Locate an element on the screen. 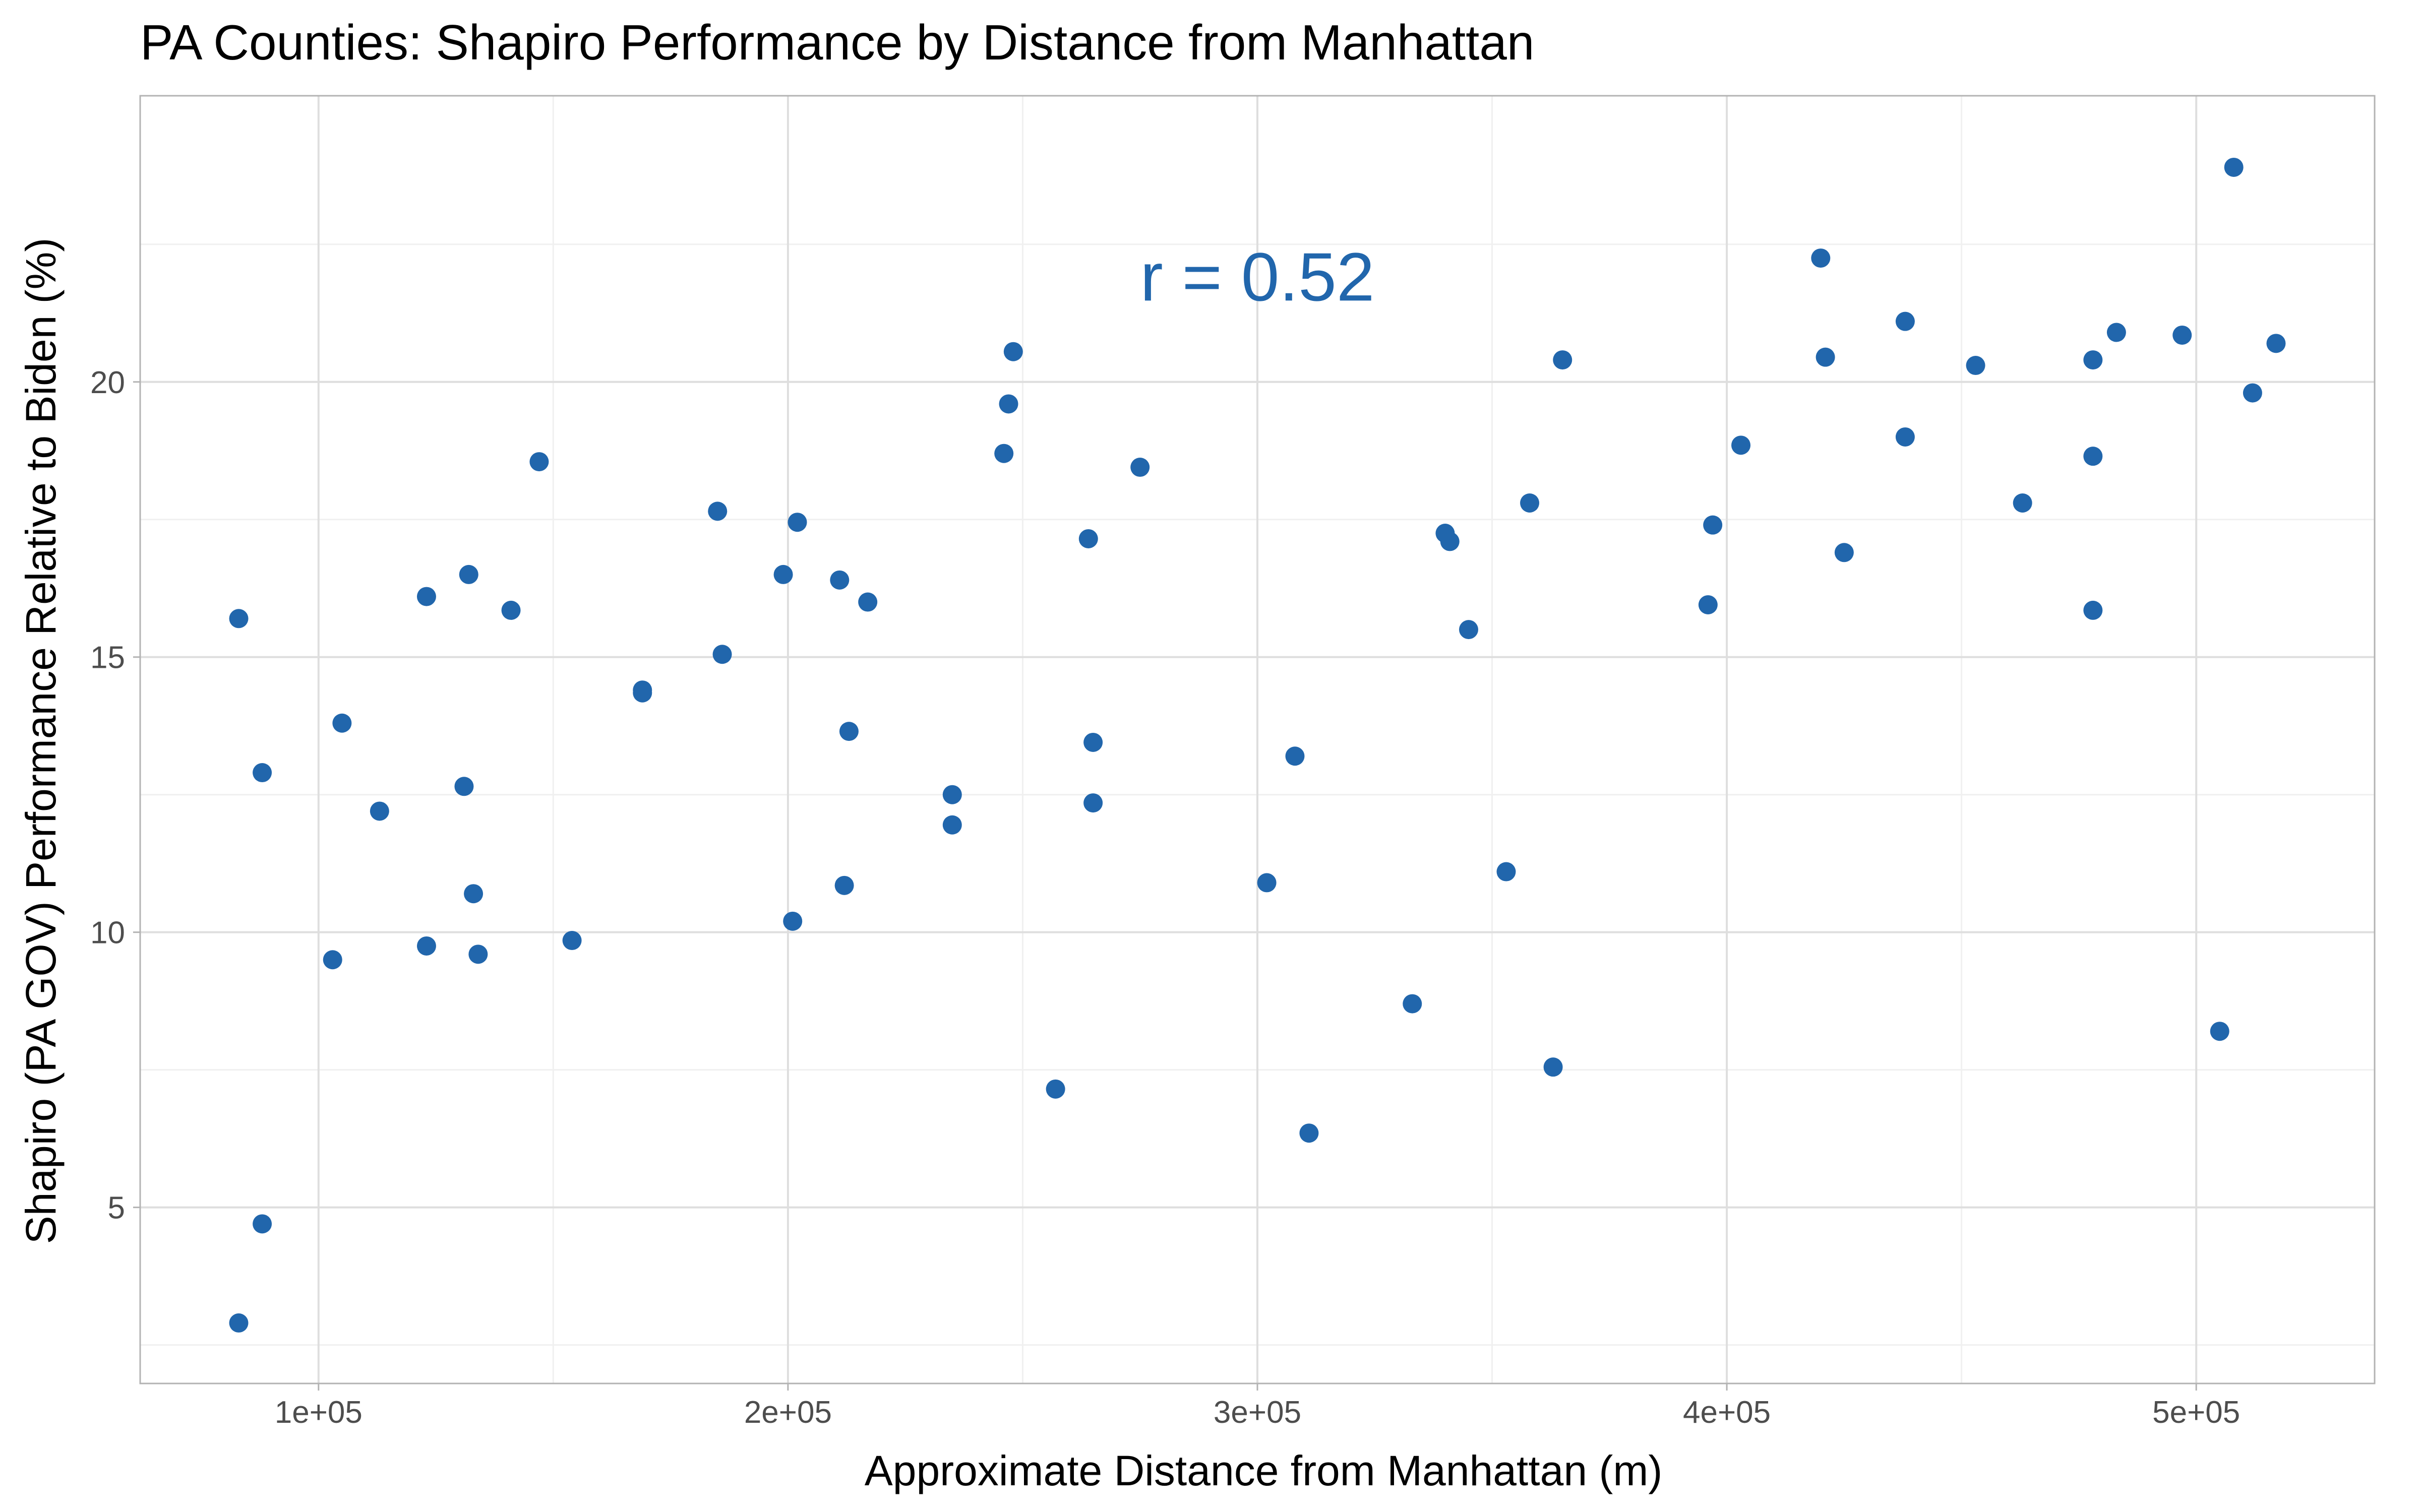 This screenshot has height=1512, width=2420. x-axis-label: Approximate Distance from Manhattan (m) is located at coordinates (1264, 1470).